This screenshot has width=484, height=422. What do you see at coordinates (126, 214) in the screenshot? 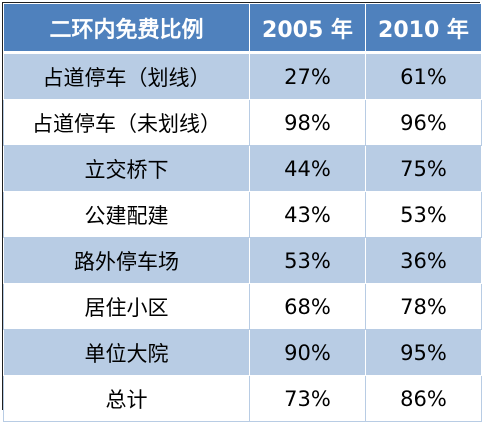
I see `row-label: 公建配建` at bounding box center [126, 214].